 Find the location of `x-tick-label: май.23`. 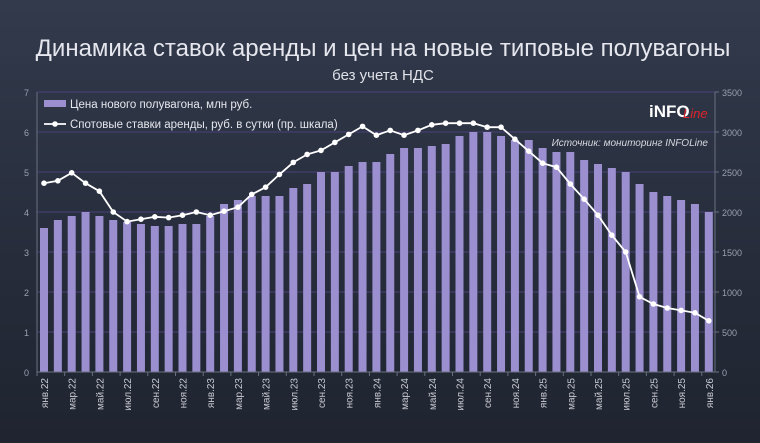

x-tick-label: май.23 is located at coordinates (267, 394).